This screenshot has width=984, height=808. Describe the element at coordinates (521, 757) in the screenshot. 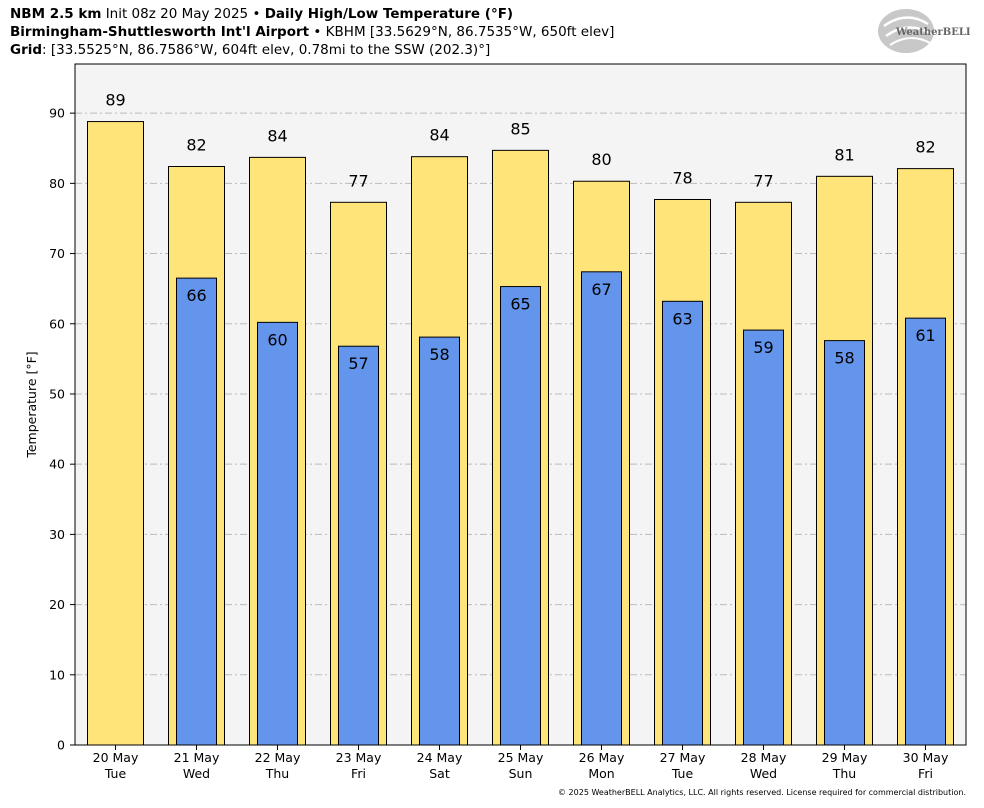

I see `x-tick-date-label: 25 May` at that location.